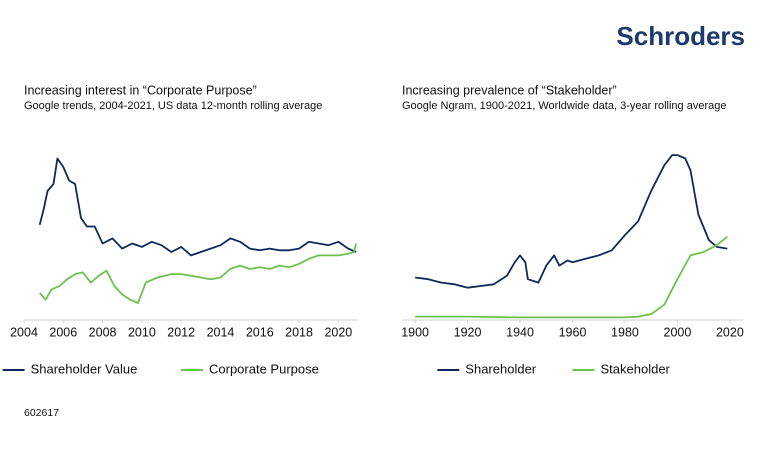 Image resolution: width=770 pixels, height=450 pixels. What do you see at coordinates (468, 332) in the screenshot?
I see `x-tick-label: 1920` at bounding box center [468, 332].